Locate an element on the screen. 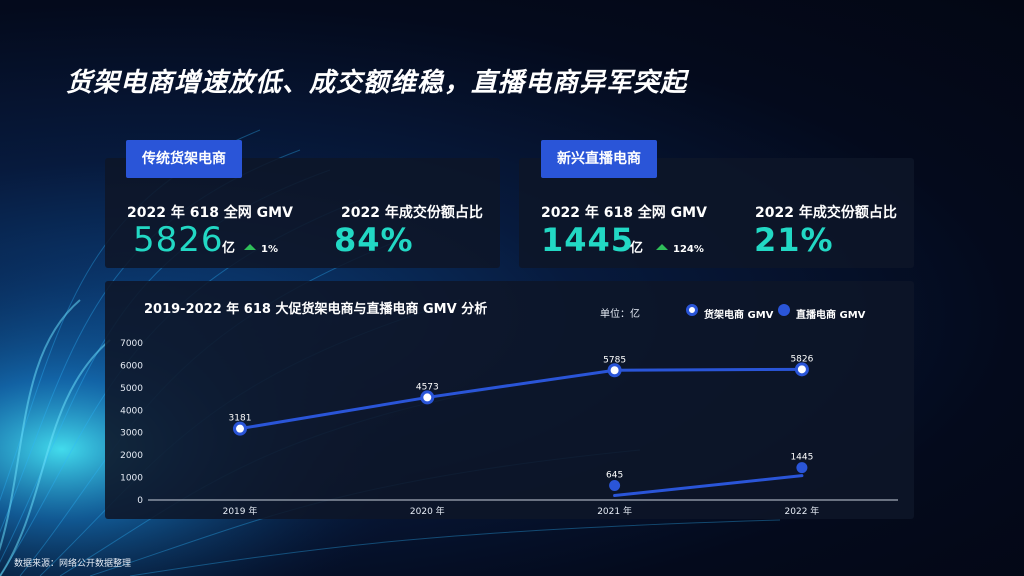 This screenshot has width=1024, height=576. chart-title: 2019-2022 年 618 大促货架电商与直播电商 GMV 分析 is located at coordinates (316, 309).